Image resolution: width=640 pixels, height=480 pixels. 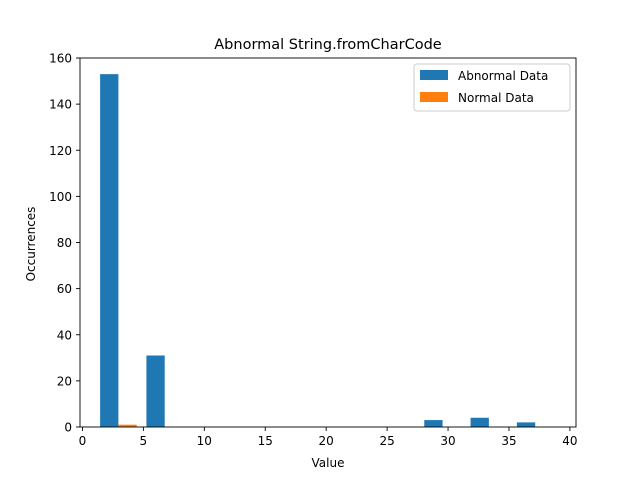 I want to click on y-tick-label: 20, so click(x=64, y=381).